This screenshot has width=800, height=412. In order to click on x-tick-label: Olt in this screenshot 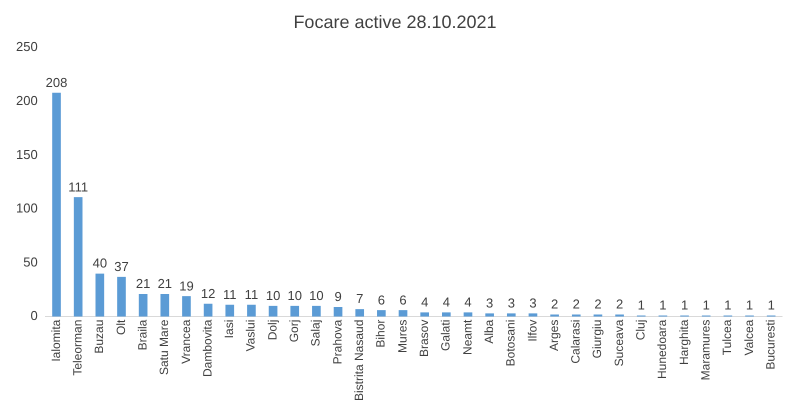, I will do `click(121, 326)`.